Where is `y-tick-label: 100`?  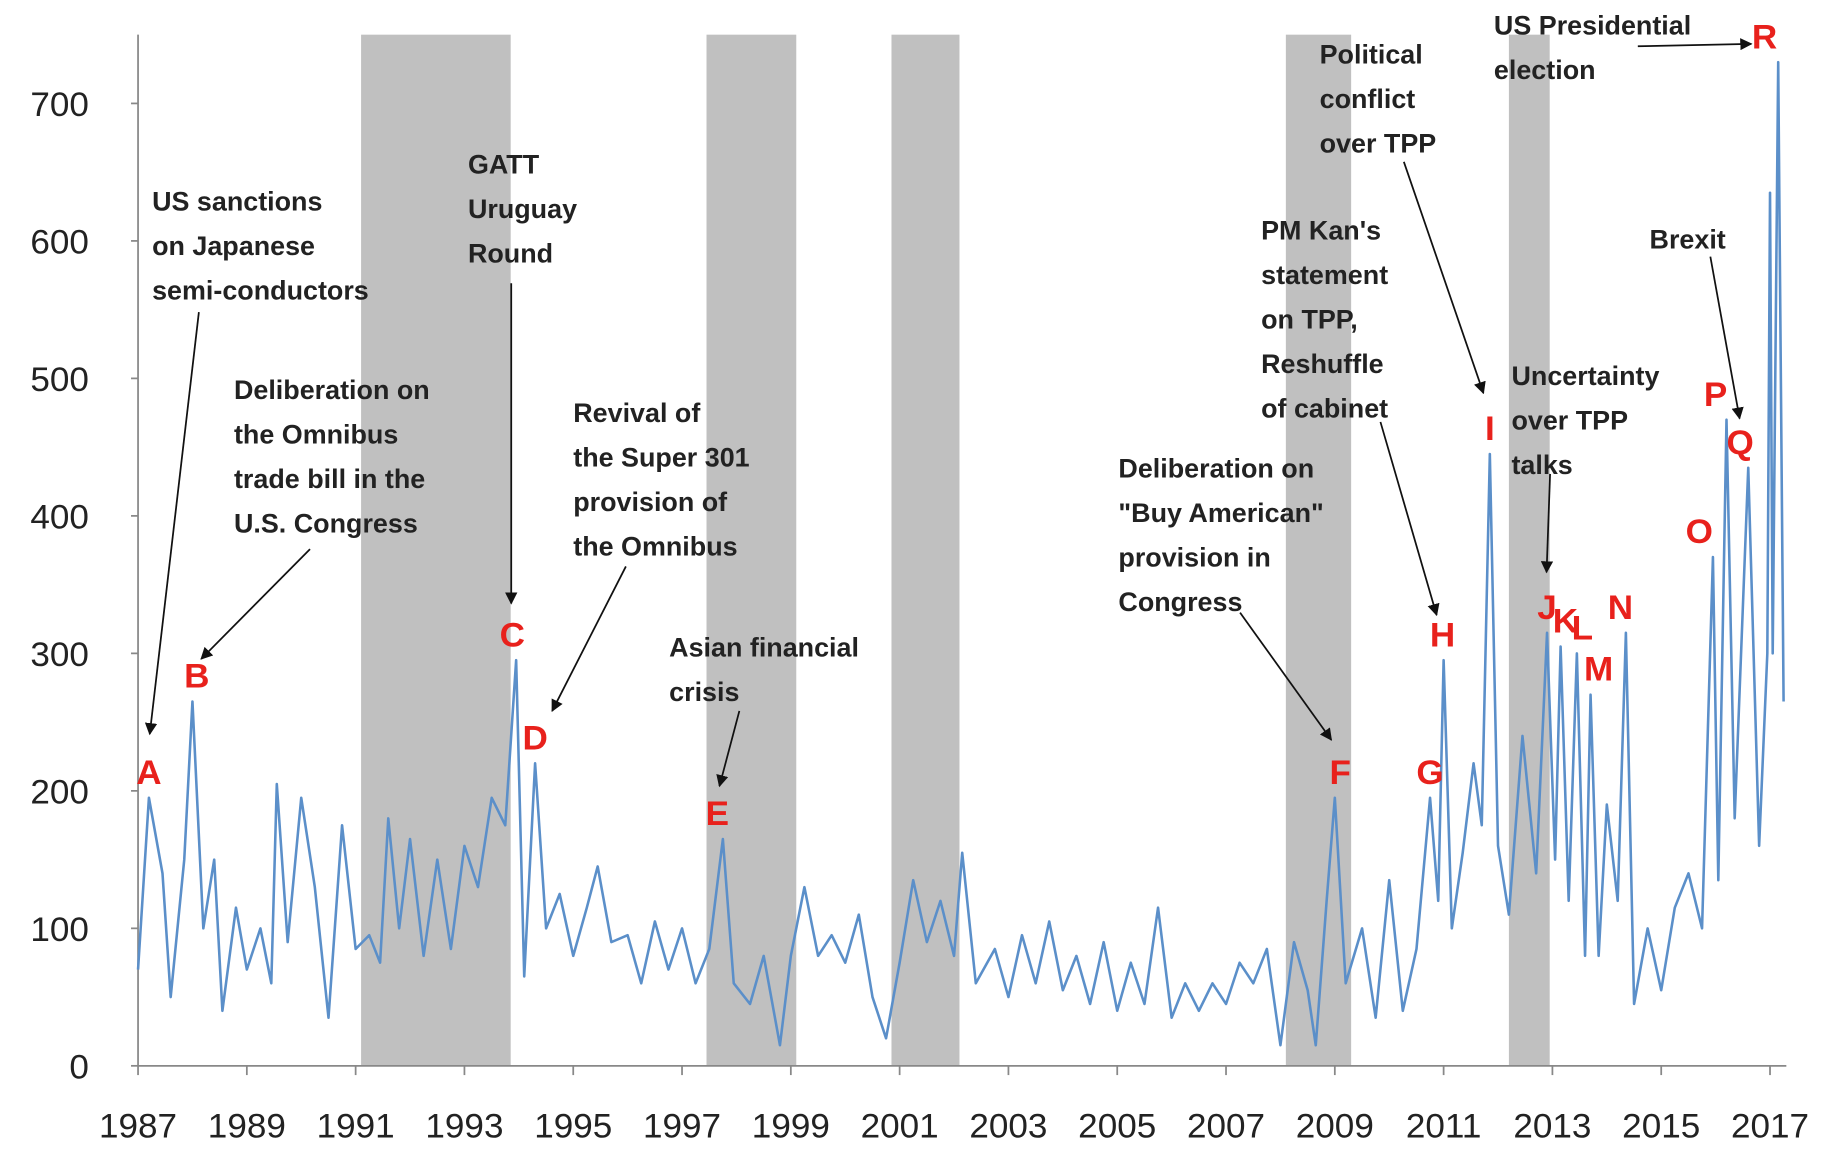
y-tick-label: 100 is located at coordinates (59, 929).